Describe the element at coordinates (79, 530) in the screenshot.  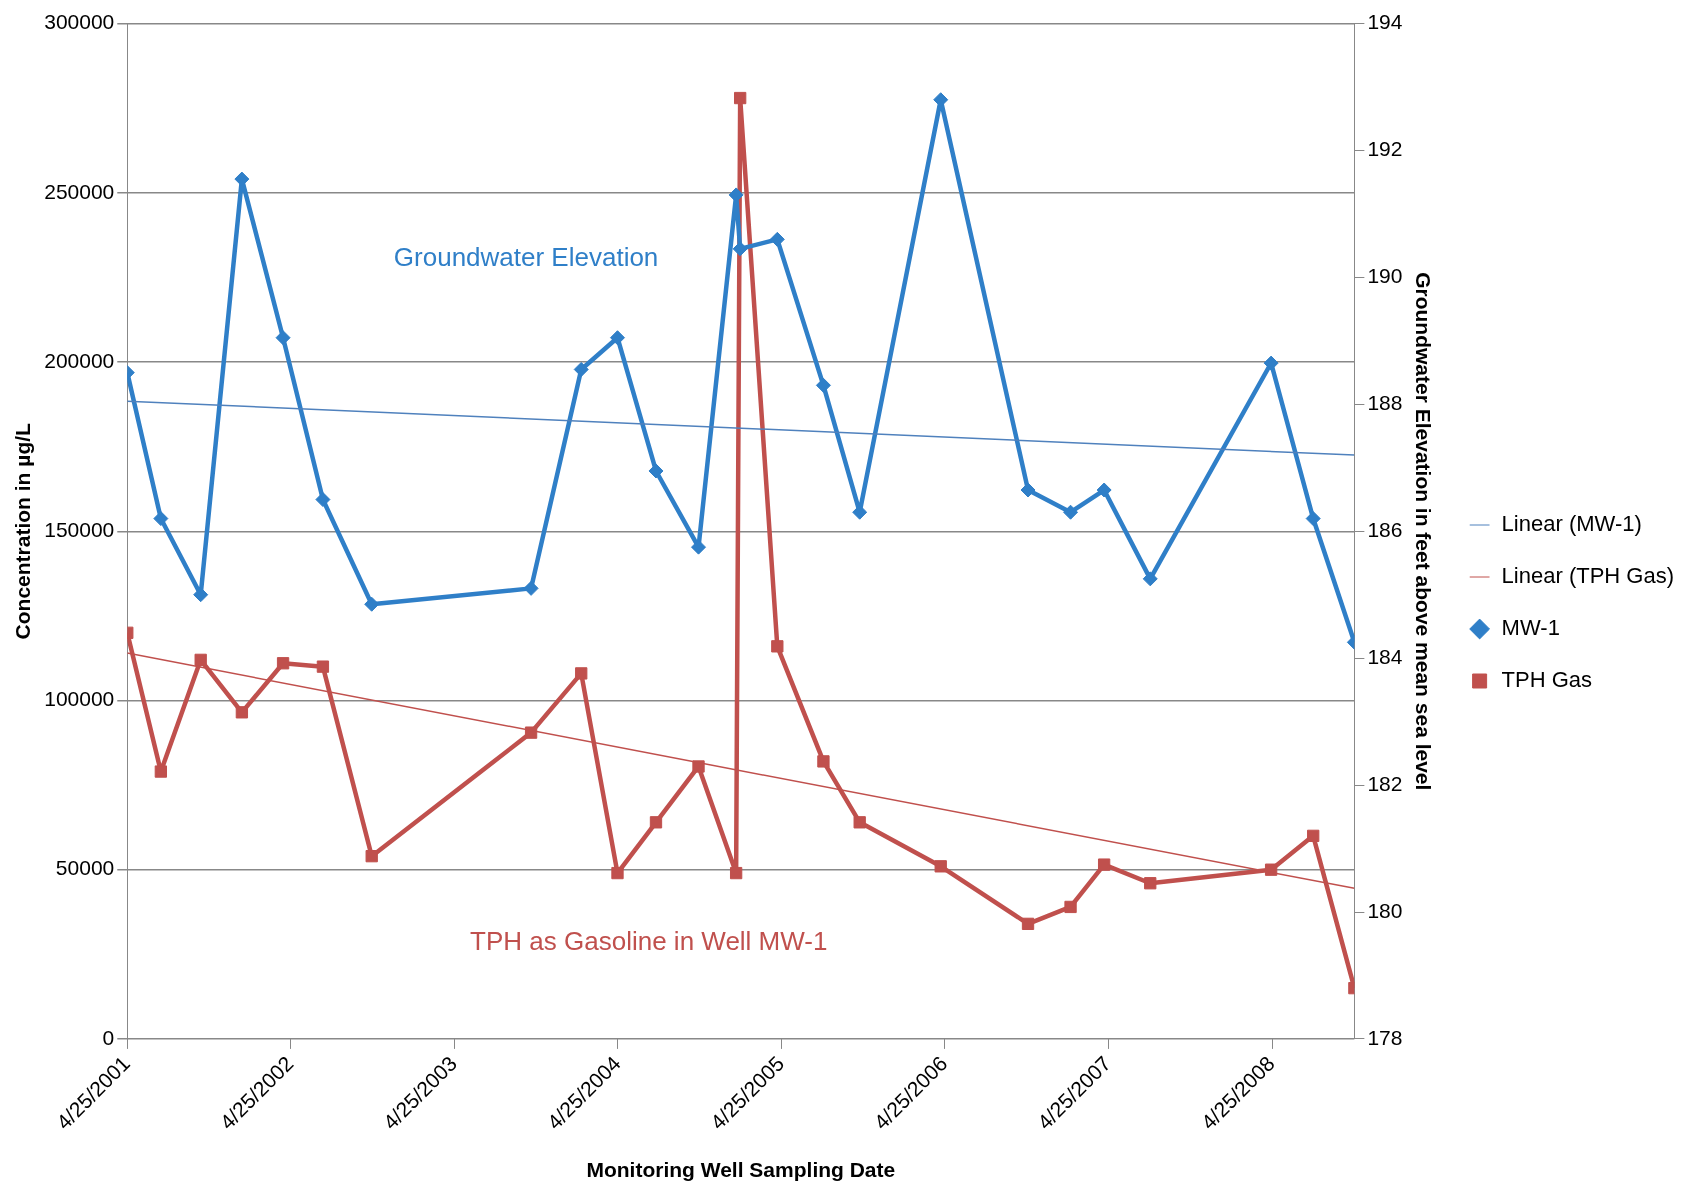
I see `y-tick-label: 150000` at that location.